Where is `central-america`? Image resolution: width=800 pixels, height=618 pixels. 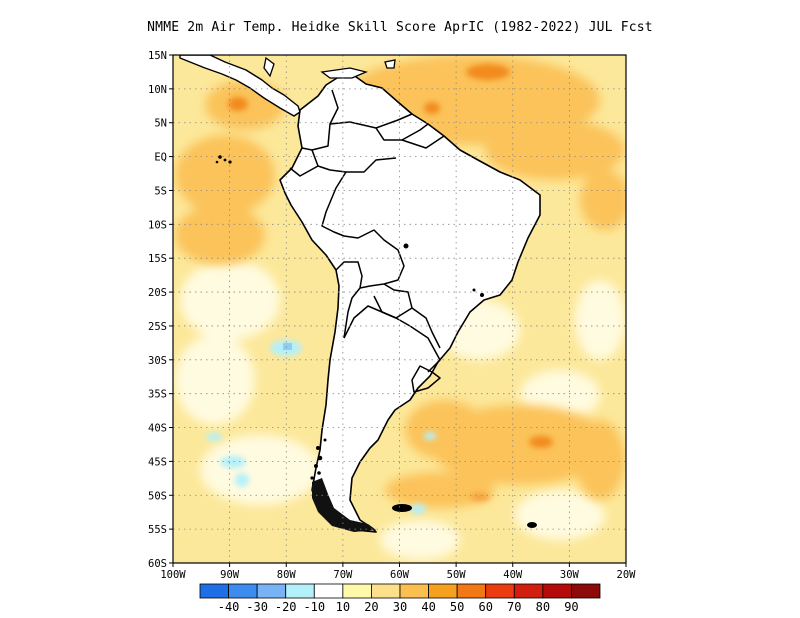 central-america is located at coordinates (240, 86).